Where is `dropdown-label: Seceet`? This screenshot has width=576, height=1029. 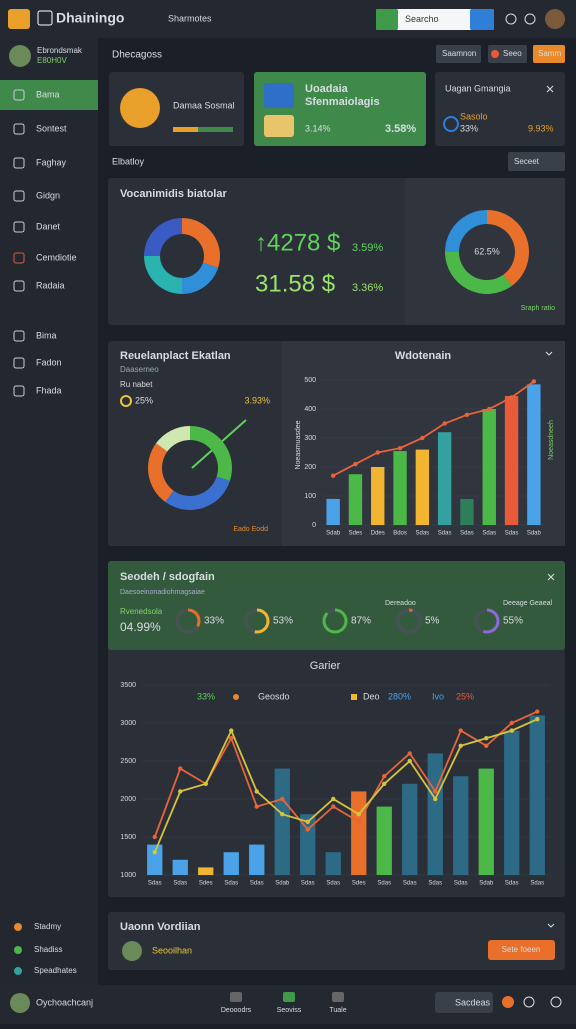 dropdown-label: Seceet is located at coordinates (527, 161).